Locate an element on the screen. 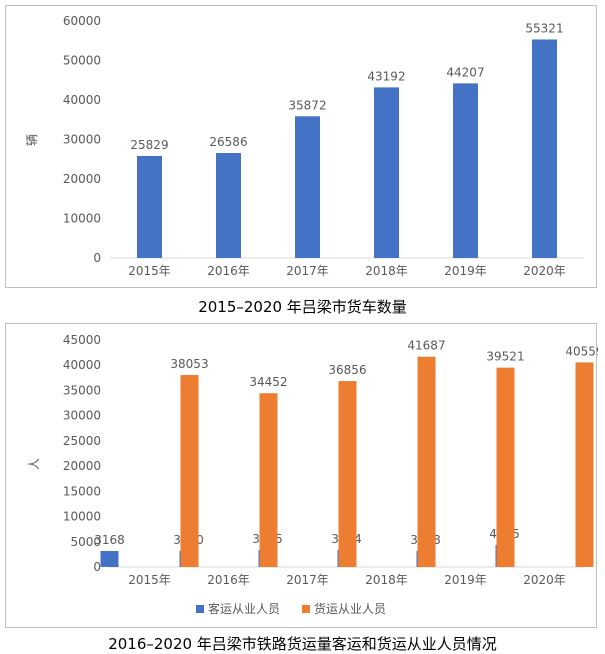  chart2-y-tick-label: 30000 is located at coordinates (82, 416).